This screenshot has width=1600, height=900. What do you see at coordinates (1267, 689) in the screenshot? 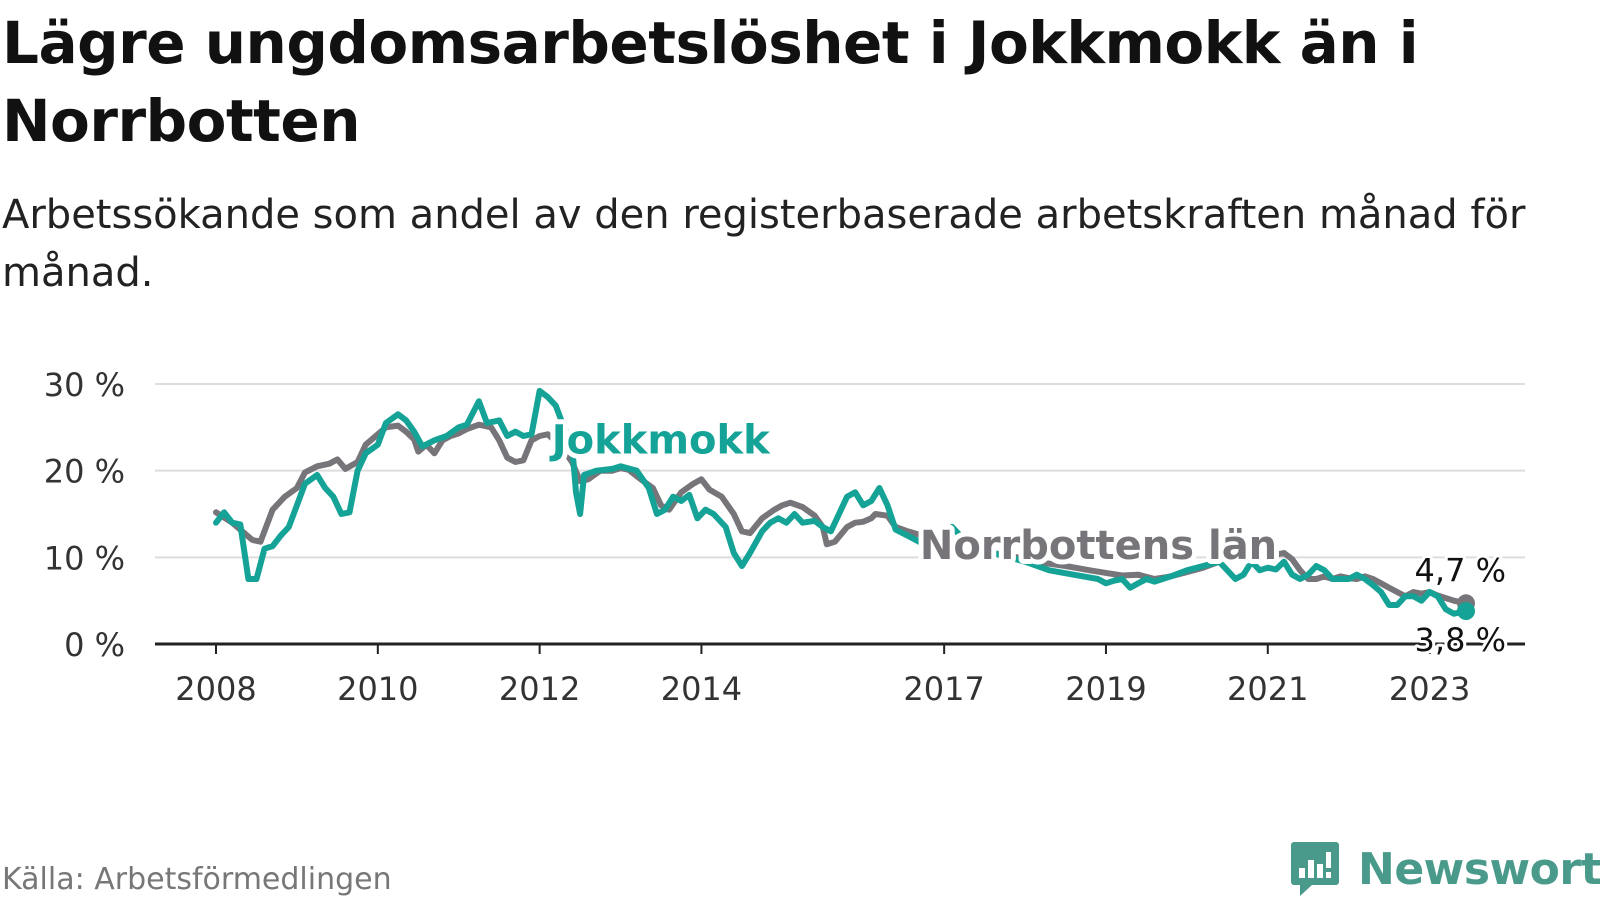
I see `x-tick-label: 2021` at bounding box center [1267, 689].